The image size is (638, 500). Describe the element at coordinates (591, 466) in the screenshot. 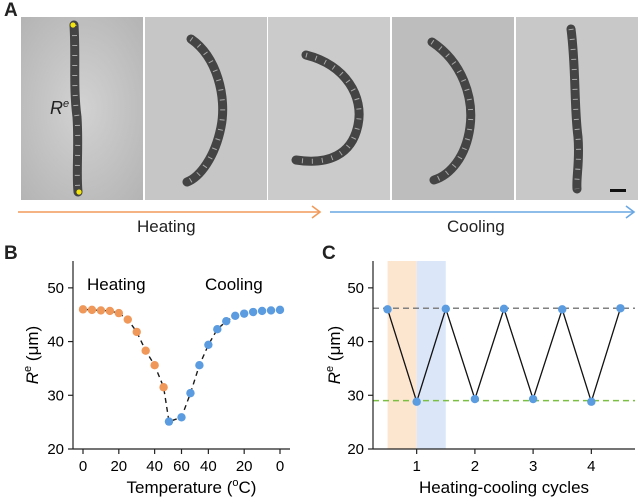

I see `x-tick-label: 4` at that location.